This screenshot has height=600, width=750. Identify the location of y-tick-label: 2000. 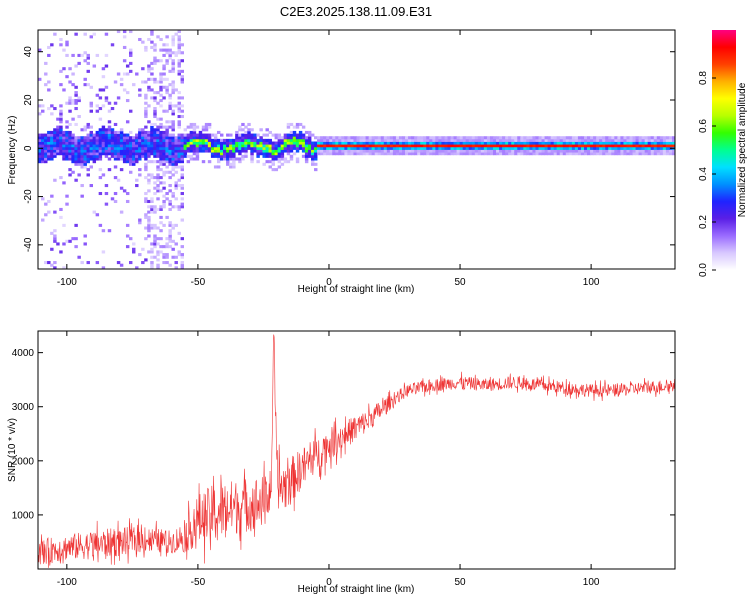
(23, 461).